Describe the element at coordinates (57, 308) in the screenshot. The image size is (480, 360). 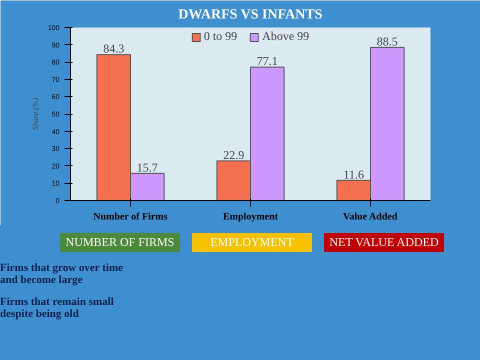
I see `text: Firms that remain small despite being old` at that location.